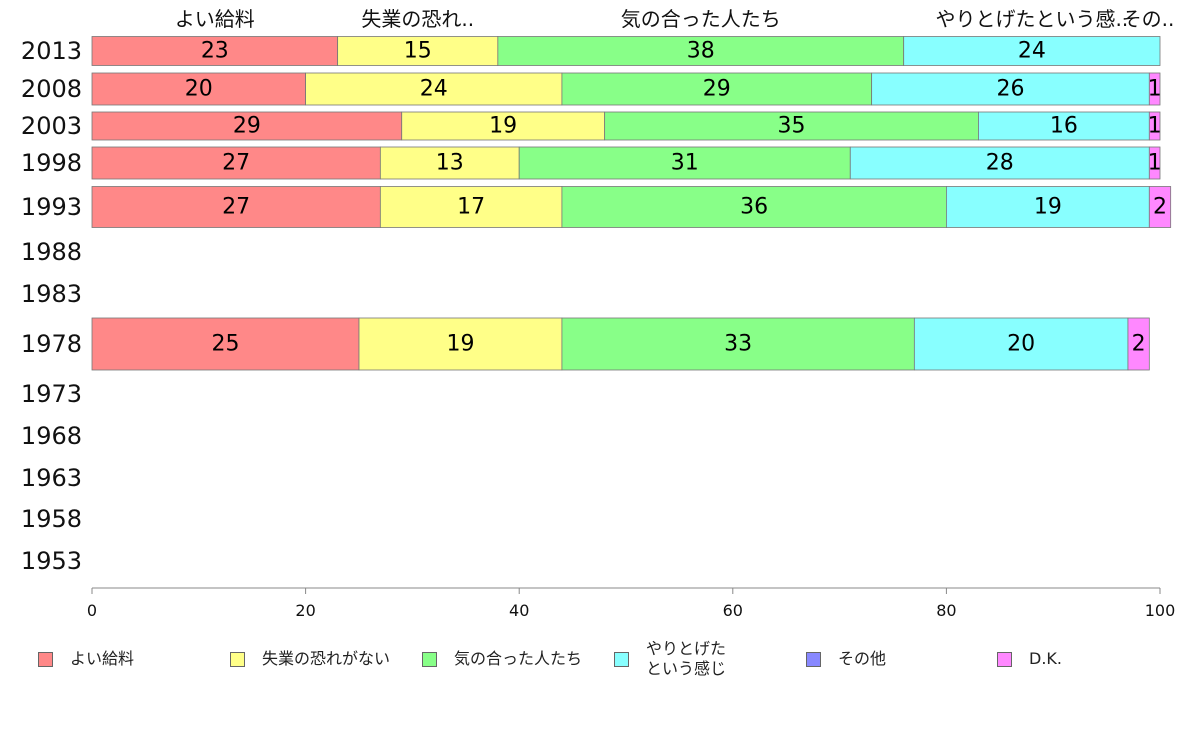 This screenshot has width=1188, height=736. I want to click on bar-value-label: 27, so click(236, 207).